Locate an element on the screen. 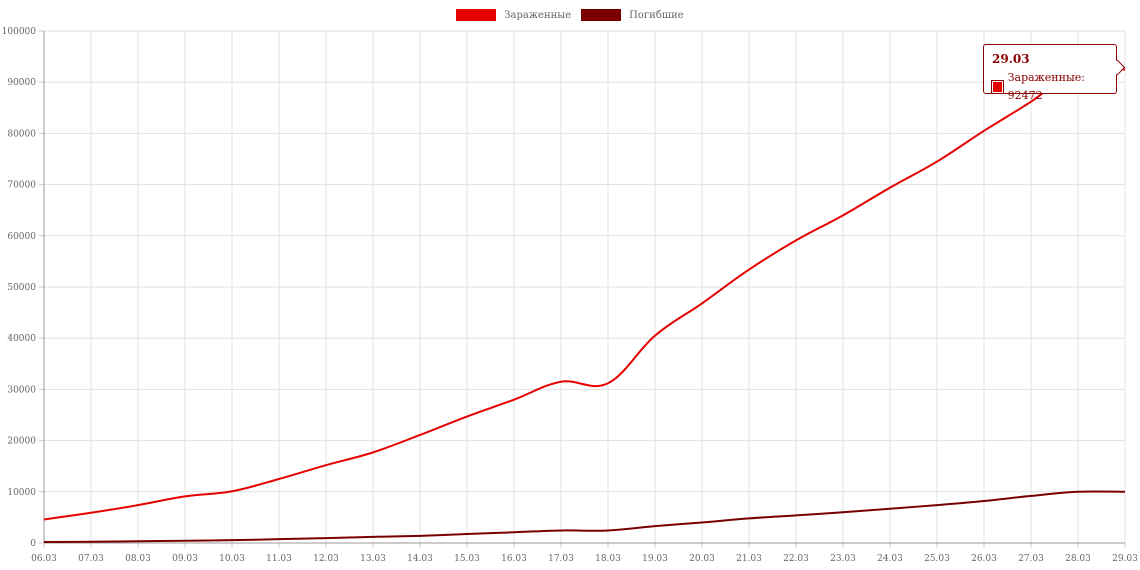  legend-label-deaths: Погибшие is located at coordinates (656, 15).